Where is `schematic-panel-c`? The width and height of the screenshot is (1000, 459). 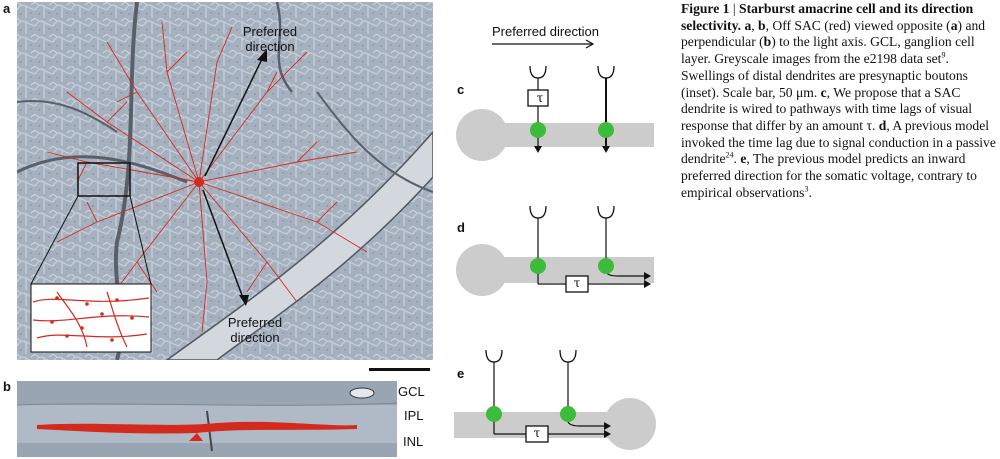
schematic-panel-c is located at coordinates (555, 113).